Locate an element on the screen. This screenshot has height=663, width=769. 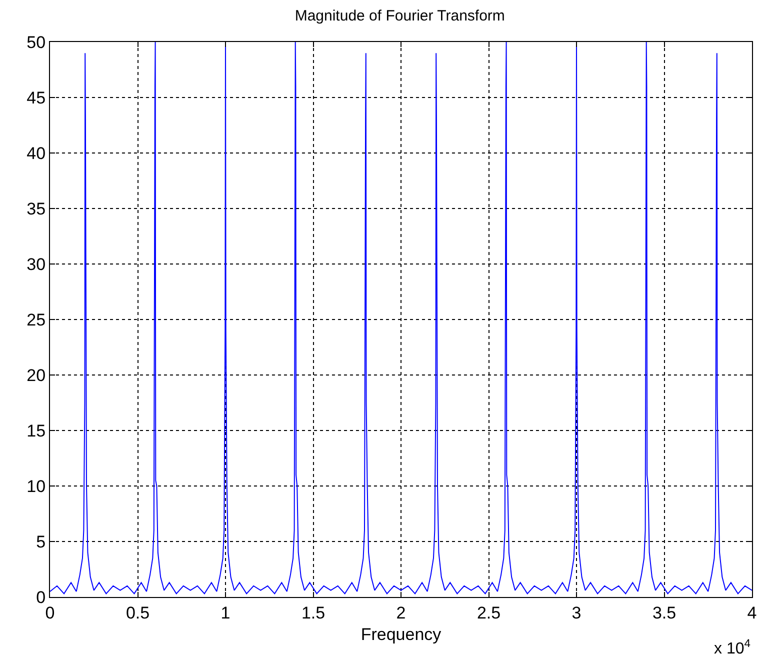
y-tick-label: 40 is located at coordinates (36, 153).